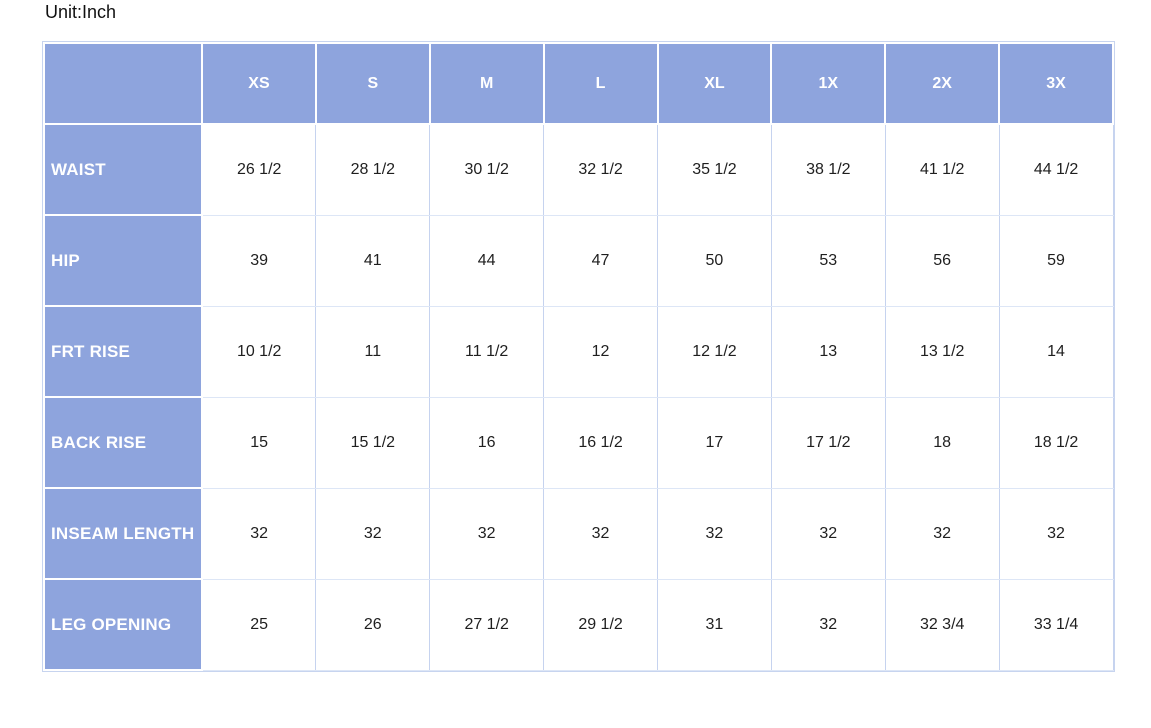 This screenshot has height=728, width=1151. Describe the element at coordinates (373, 260) in the screenshot. I see `data-cell: 41` at that location.